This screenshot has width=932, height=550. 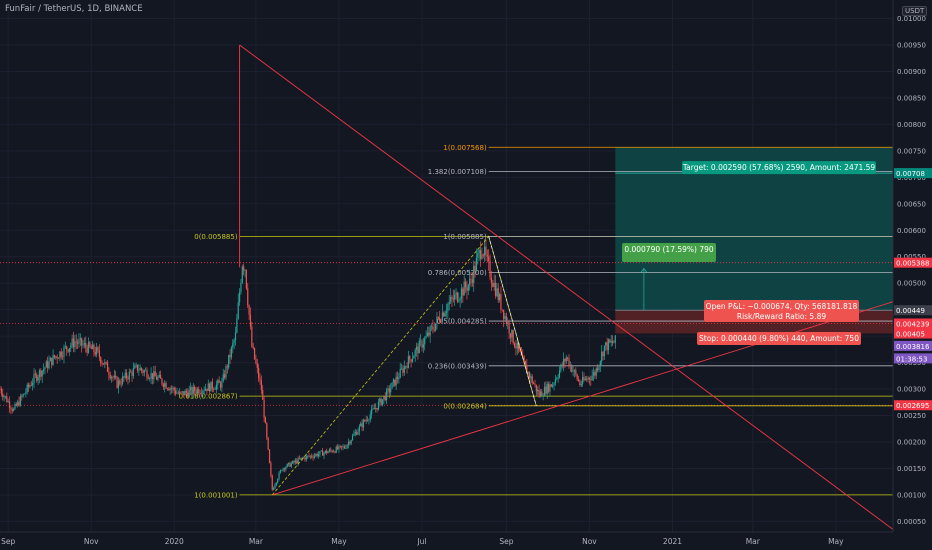 I want to click on y-tick-label: 0.00650, so click(x=911, y=204).